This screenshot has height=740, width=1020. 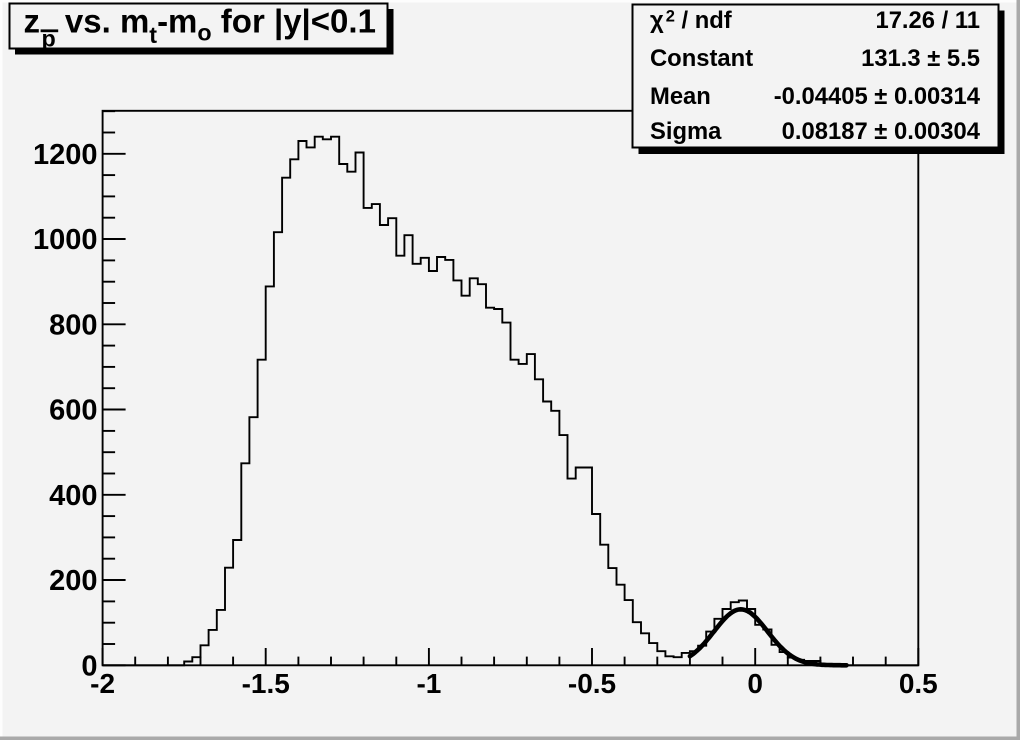 I want to click on svg-text: 0.08187 ± 0.00304, so click(x=881, y=131).